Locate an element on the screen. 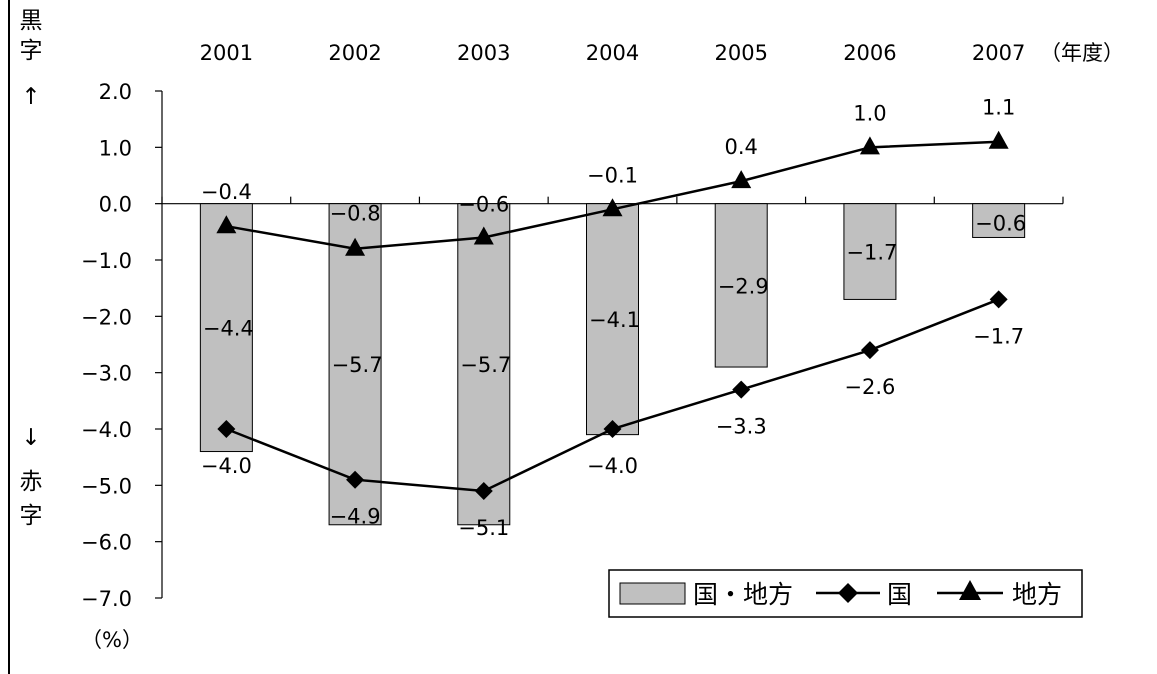 The height and width of the screenshot is (674, 1157). legend-marker-triangle is located at coordinates (970, 590).